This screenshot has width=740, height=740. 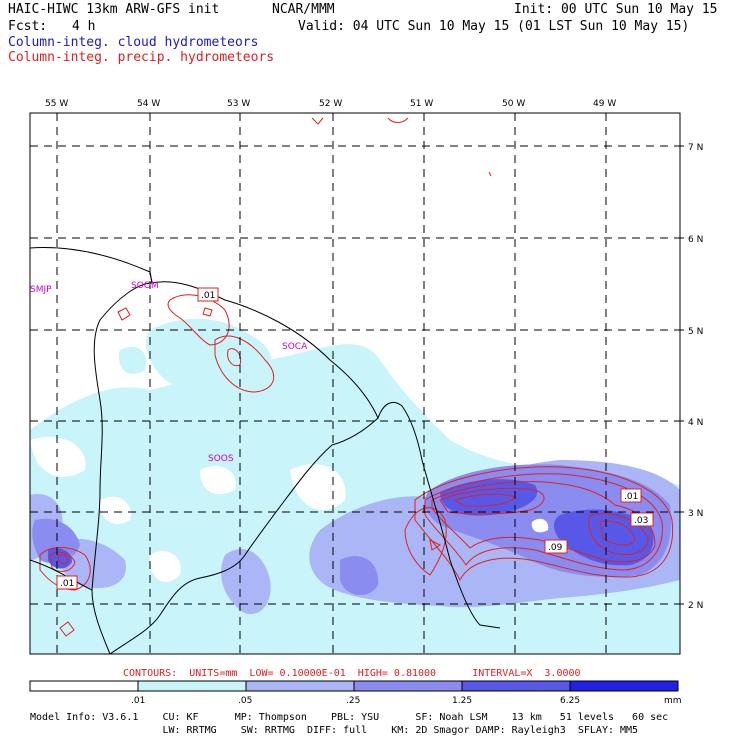 I want to click on lat-label: 4 N, so click(x=695, y=423).